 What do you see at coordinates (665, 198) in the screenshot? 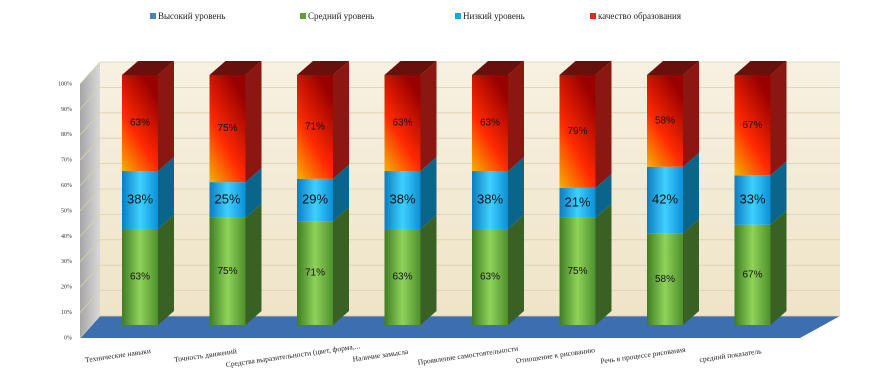
I see `data-label: 42%` at bounding box center [665, 198].